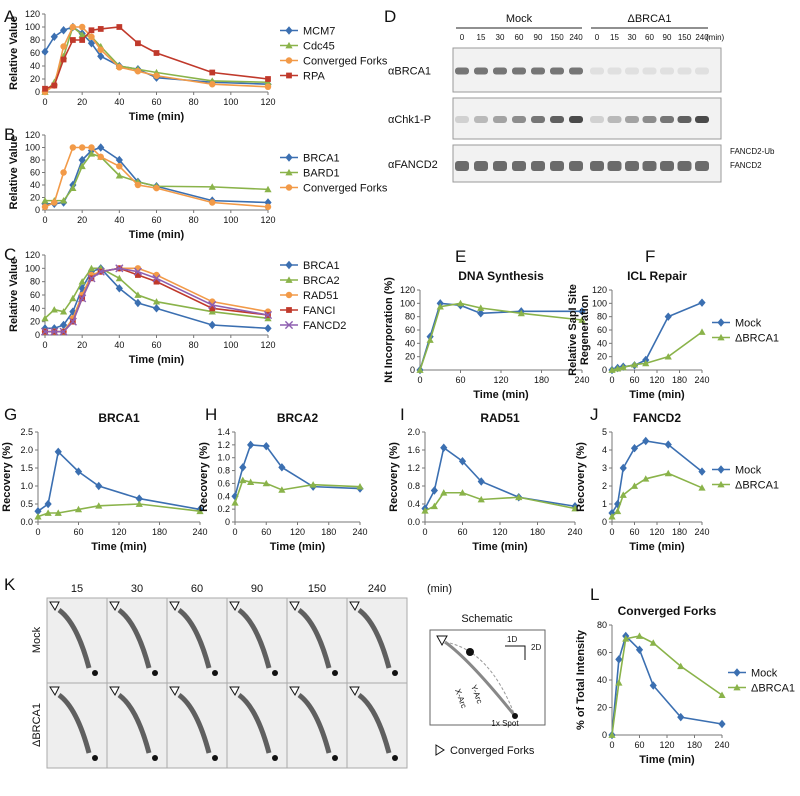 This screenshot has width=800, height=796. Describe the element at coordinates (748, 471) in the screenshot. I see `legend-label: Mock` at that location.